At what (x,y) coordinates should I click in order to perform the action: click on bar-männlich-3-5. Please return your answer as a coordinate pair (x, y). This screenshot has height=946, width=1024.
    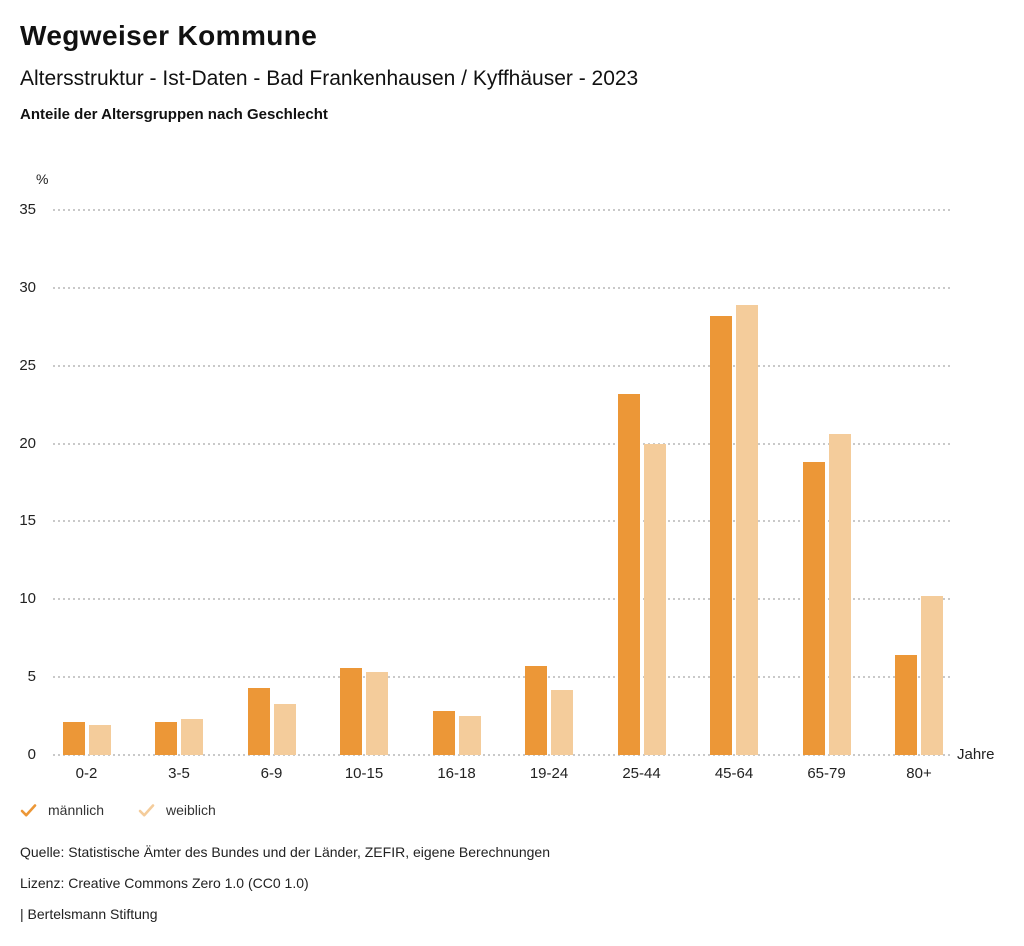
    Looking at the image, I should click on (166, 738).